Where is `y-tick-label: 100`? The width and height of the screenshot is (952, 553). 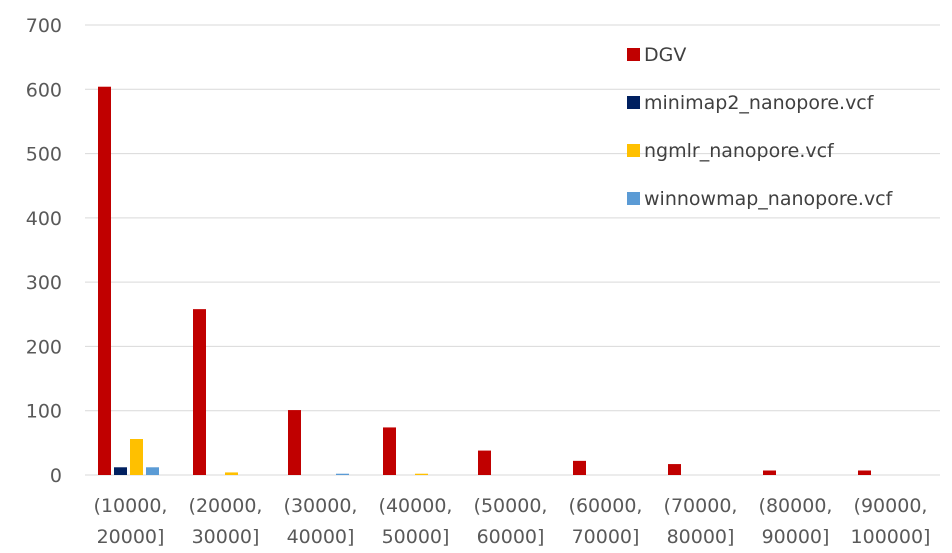 y-tick-label: 100 is located at coordinates (44, 412).